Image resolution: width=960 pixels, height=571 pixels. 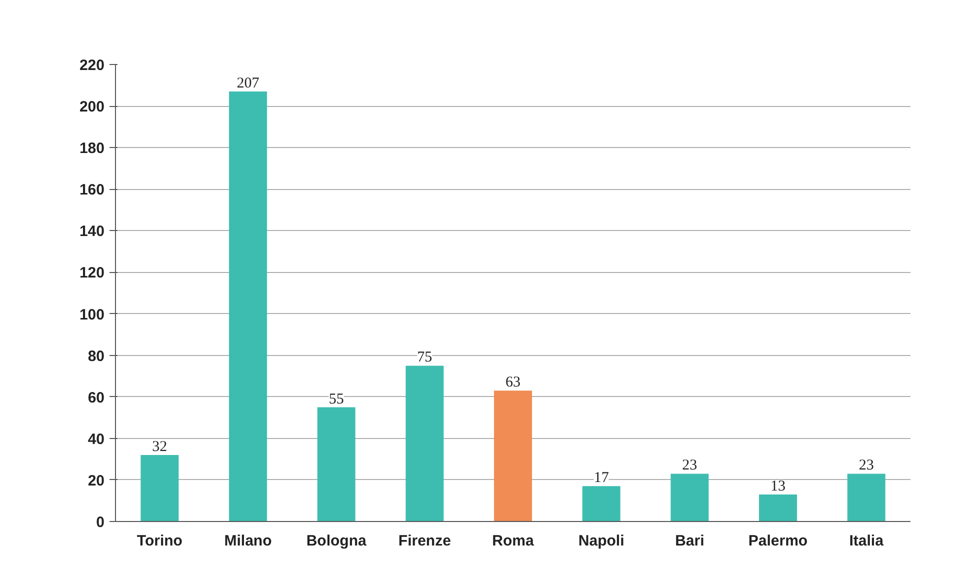 What do you see at coordinates (96, 439) in the screenshot?
I see `y-tick-label: 40` at bounding box center [96, 439].